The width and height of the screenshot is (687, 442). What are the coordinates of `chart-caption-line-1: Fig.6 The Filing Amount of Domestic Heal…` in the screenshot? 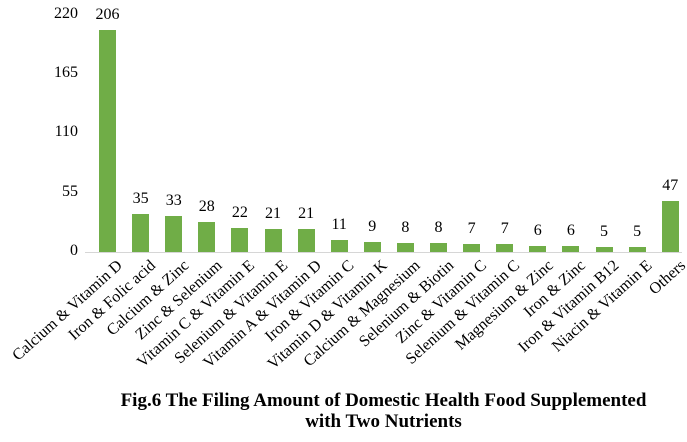 It's located at (383, 400).